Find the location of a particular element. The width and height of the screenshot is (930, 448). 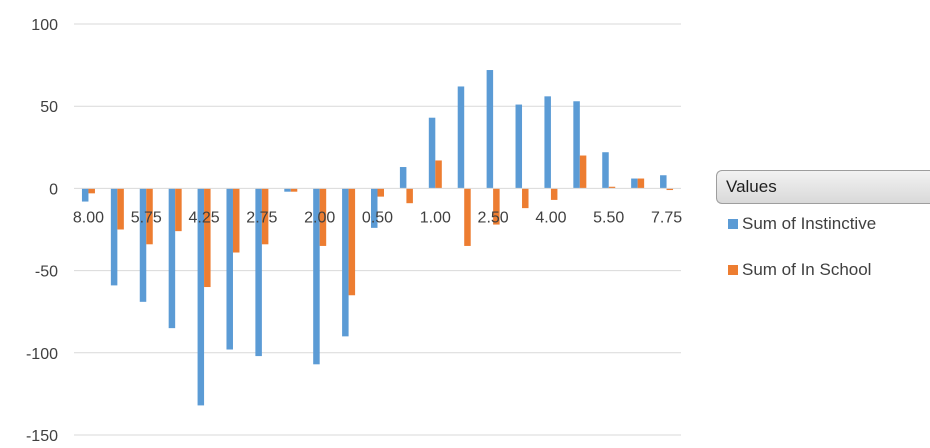

legend-label-in-school: Sum of In School is located at coordinates (807, 269).